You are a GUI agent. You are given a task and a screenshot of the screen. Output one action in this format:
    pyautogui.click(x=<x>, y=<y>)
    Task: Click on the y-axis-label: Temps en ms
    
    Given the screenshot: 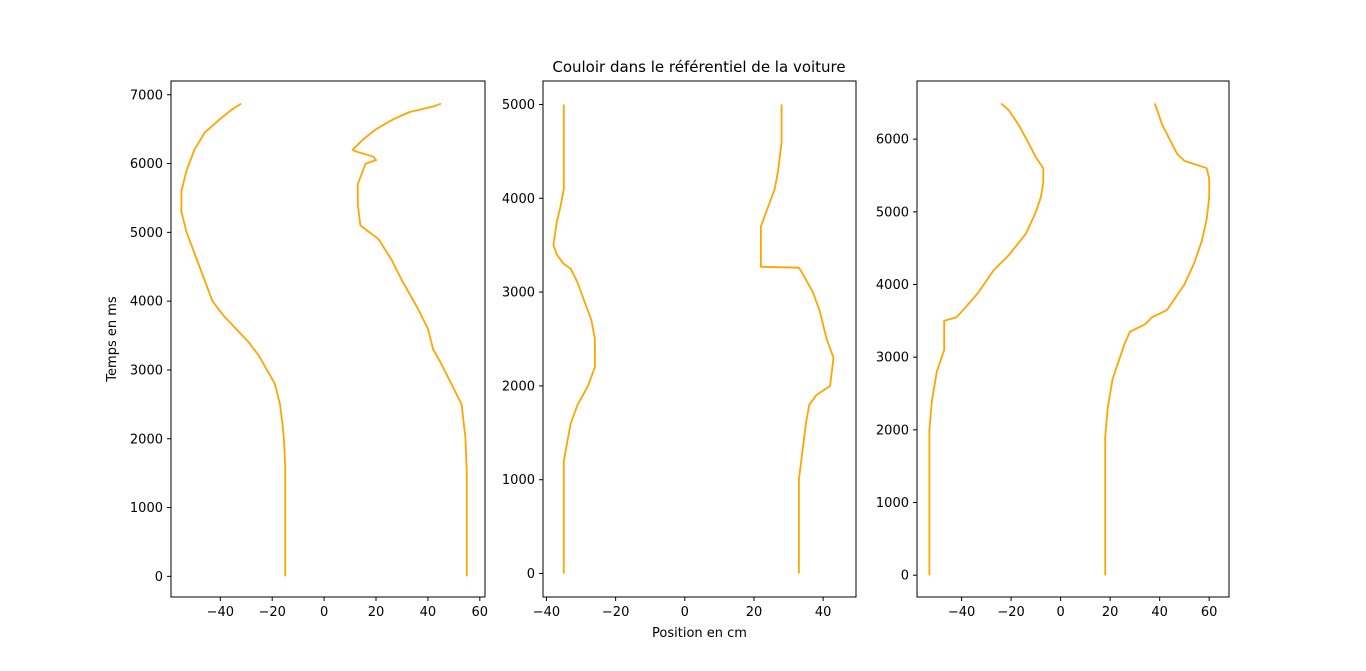 What is the action you would take?
    pyautogui.click(x=112, y=339)
    